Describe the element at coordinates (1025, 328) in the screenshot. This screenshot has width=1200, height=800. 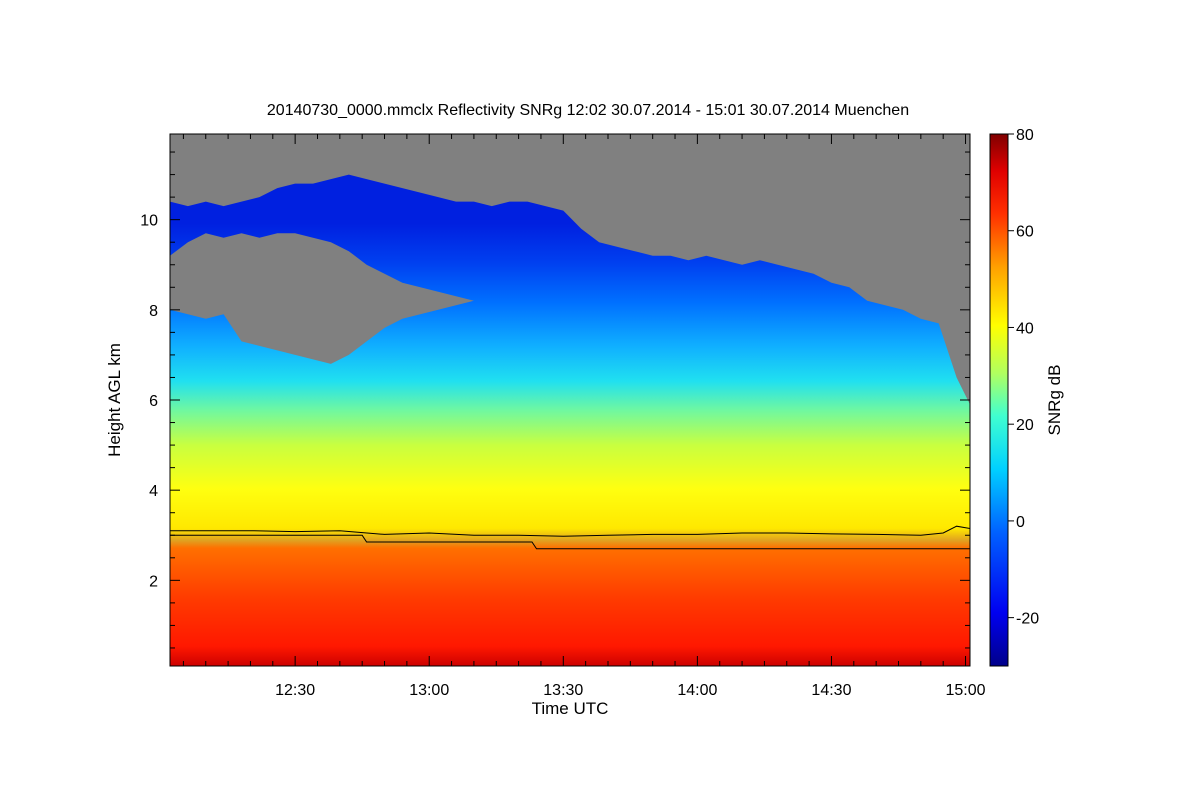
I see `colorbar-tick-label: 40` at that location.